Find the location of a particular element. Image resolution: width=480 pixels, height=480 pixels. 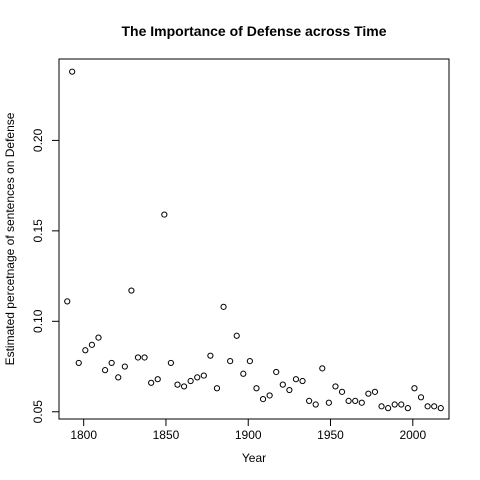

y-tick-label: 0.05 is located at coordinates (38, 412).